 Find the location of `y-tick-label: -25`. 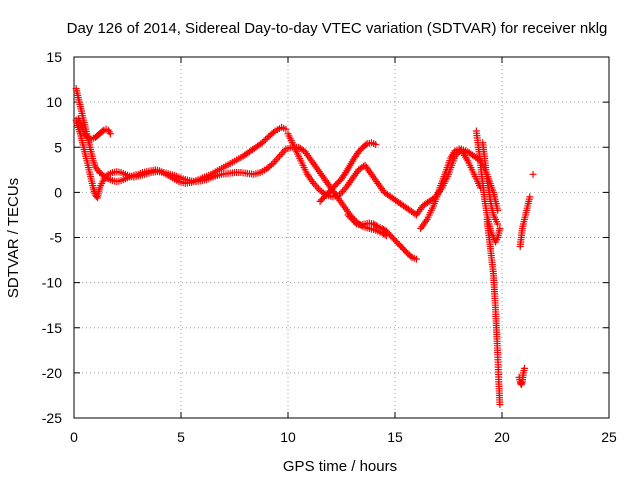

y-tick-label: -25 is located at coordinates (52, 418).